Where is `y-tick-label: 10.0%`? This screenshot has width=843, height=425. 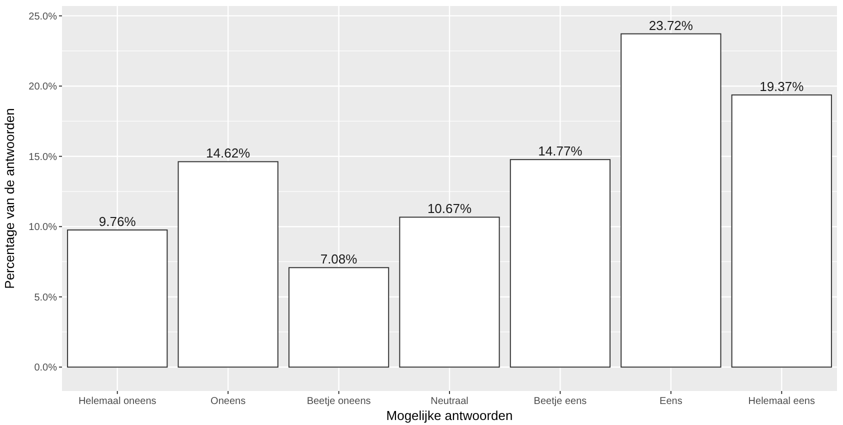
y-tick-label: 10.0% is located at coordinates (43, 228).